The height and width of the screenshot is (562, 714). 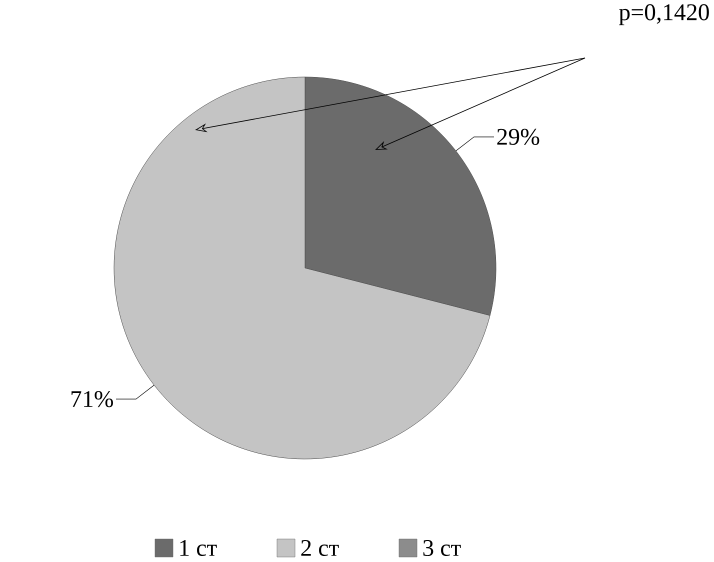 What do you see at coordinates (442, 548) in the screenshot?
I see `legend-label: 3 ст` at bounding box center [442, 548].